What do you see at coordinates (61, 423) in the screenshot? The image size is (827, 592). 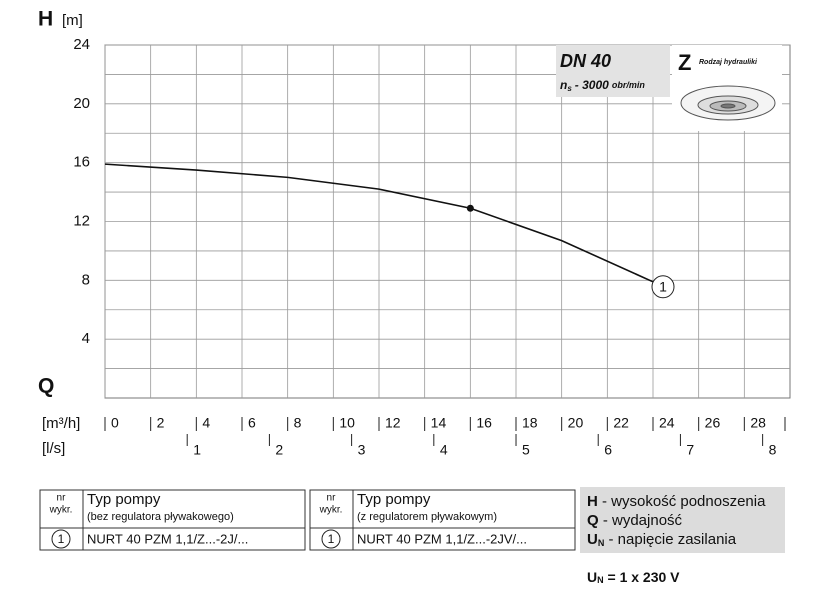 I see `x-unit: [m³/h]` at bounding box center [61, 423].